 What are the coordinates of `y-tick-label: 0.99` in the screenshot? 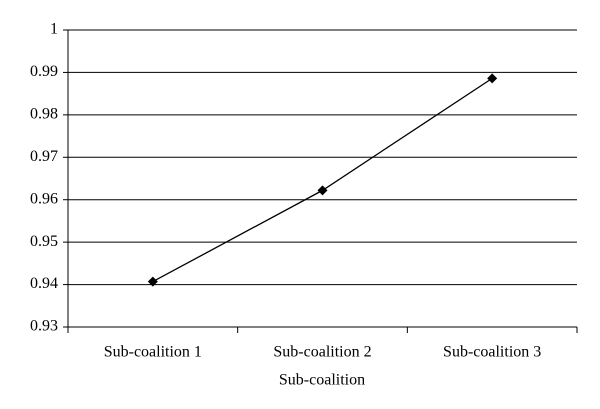 It's located at (44, 71).